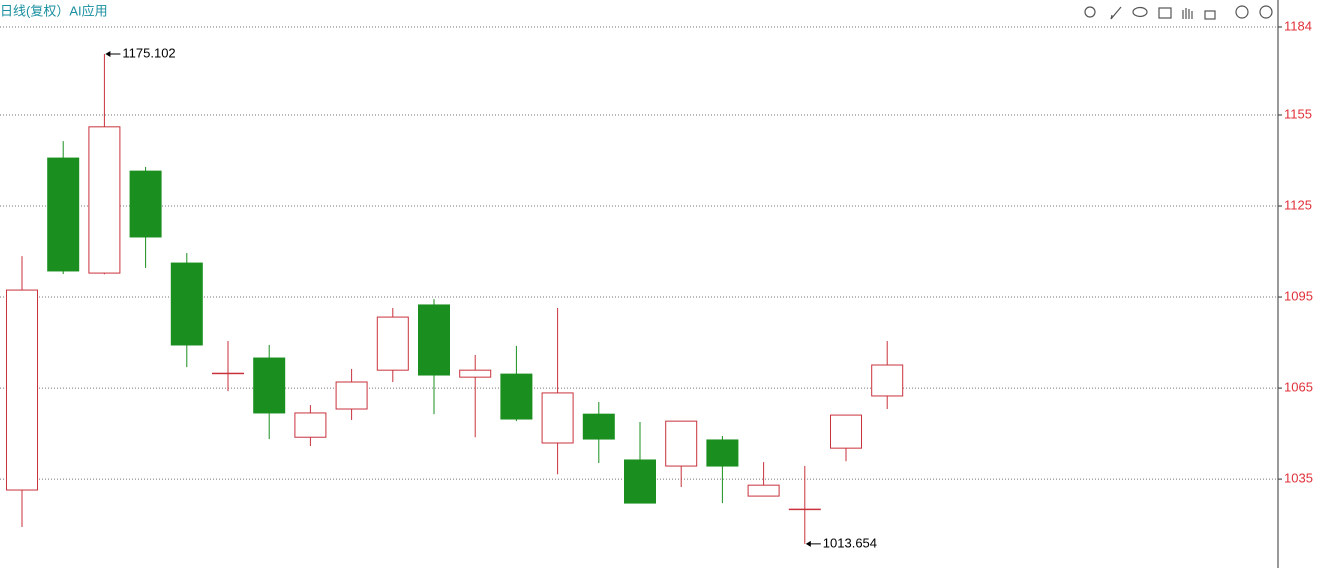 The image size is (1323, 568). I want to click on chart-title: 日线(复权）AI应用, so click(54, 10).